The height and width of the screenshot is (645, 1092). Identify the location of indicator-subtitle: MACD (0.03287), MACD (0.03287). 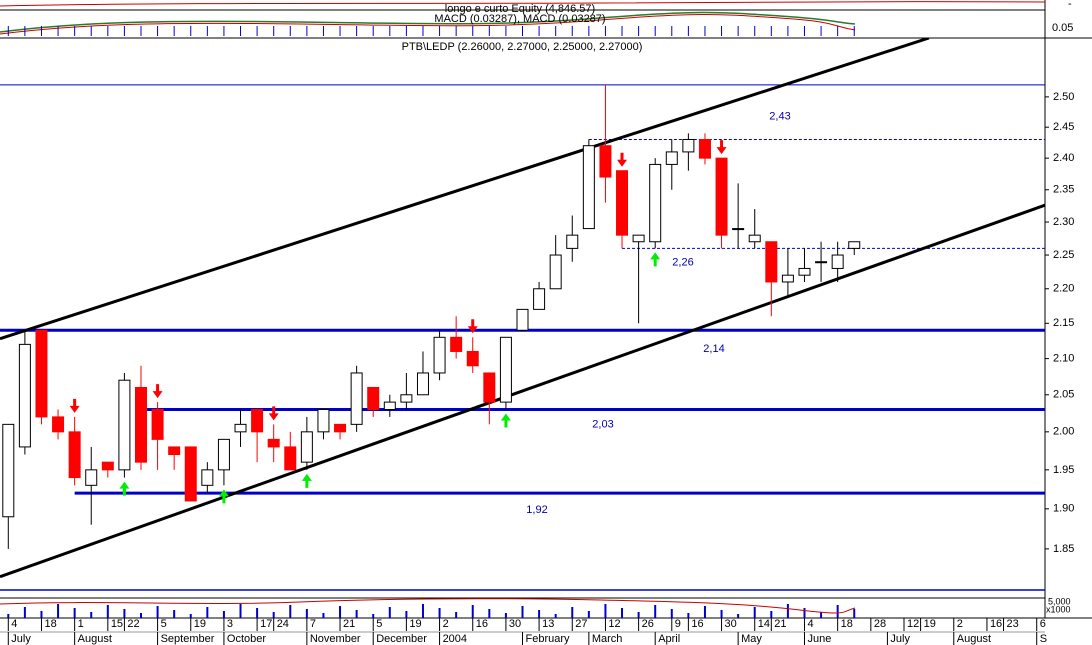
(519, 19).